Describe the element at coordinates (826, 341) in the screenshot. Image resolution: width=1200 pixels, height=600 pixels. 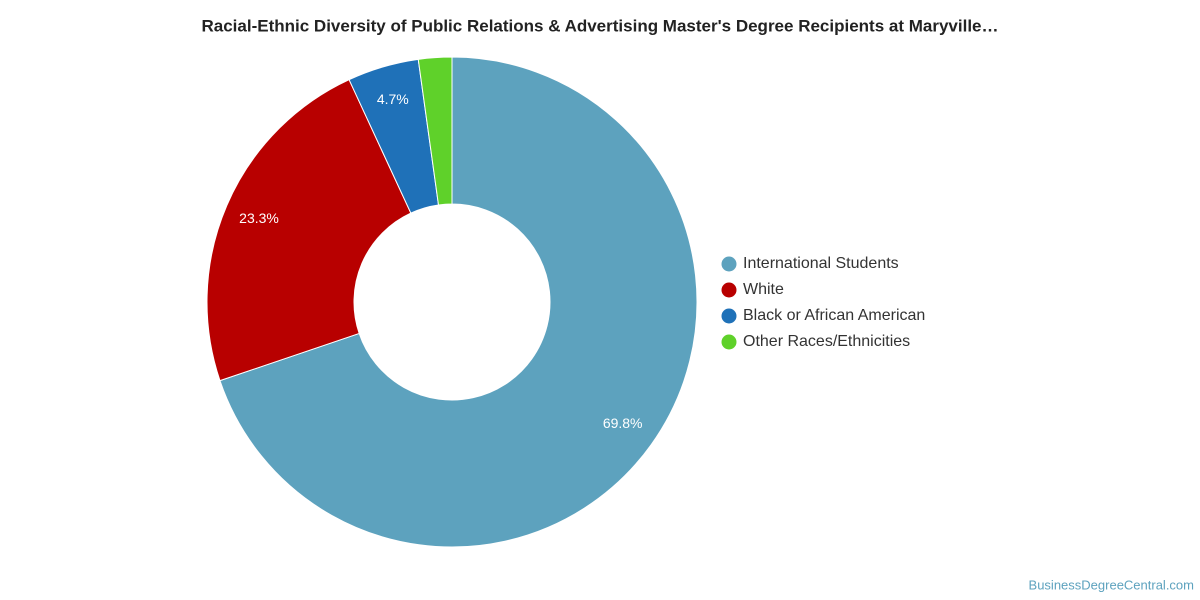
I see `legend-label: Other Races/Ethnicities` at that location.